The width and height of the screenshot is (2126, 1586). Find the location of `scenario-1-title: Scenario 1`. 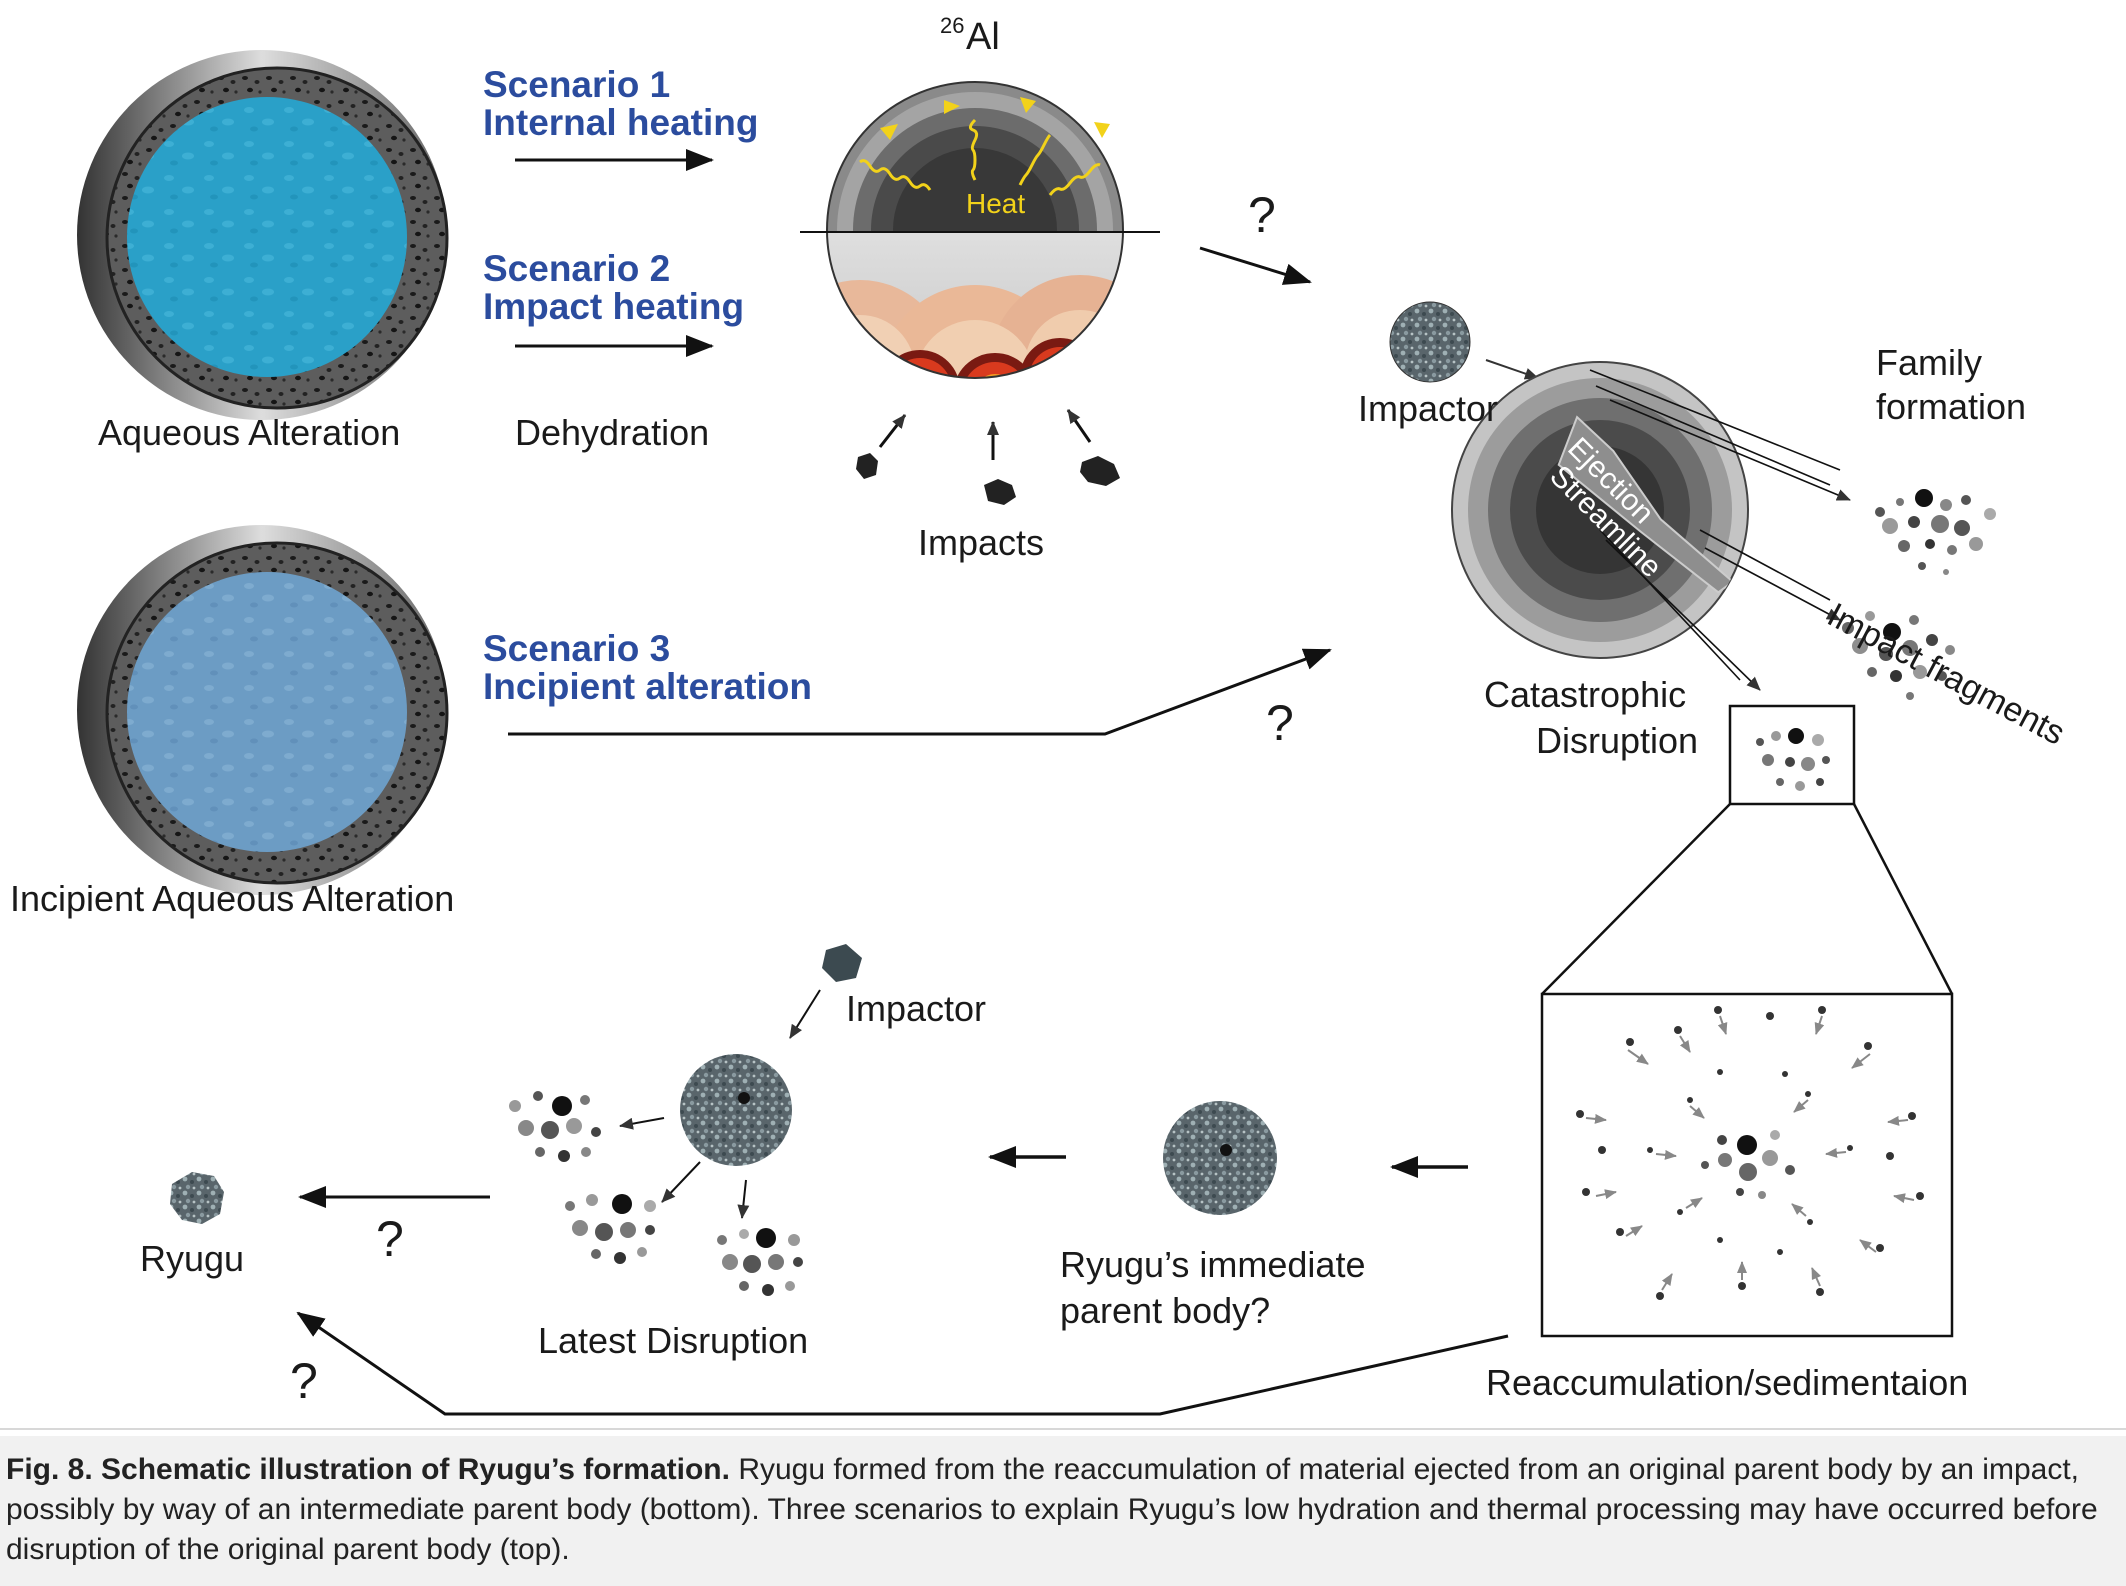

scenario-1-title: Scenario 1 is located at coordinates (577, 84).